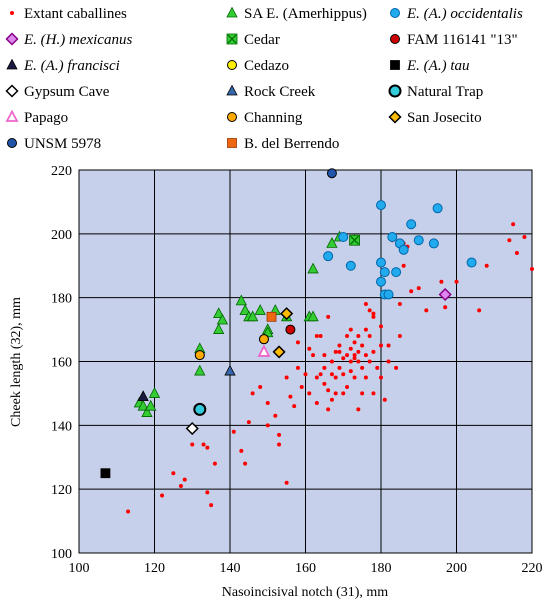 This screenshot has height=608, width=550. What do you see at coordinates (75, 14) in the screenshot?
I see `legend-label: Extant caballines` at bounding box center [75, 14].